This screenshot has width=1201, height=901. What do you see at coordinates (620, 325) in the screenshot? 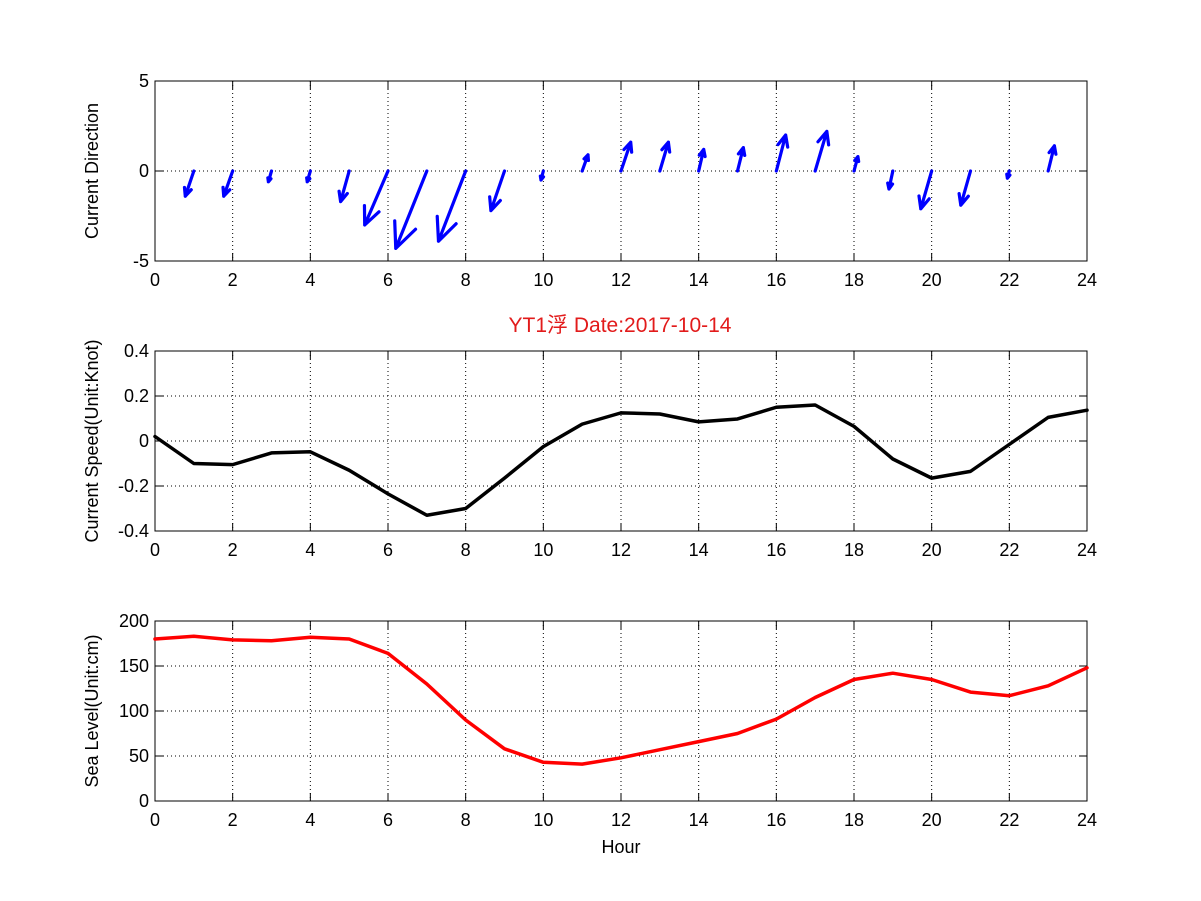
I see `chart-title: YT1浮 Date:2017-10-14` at bounding box center [620, 325].